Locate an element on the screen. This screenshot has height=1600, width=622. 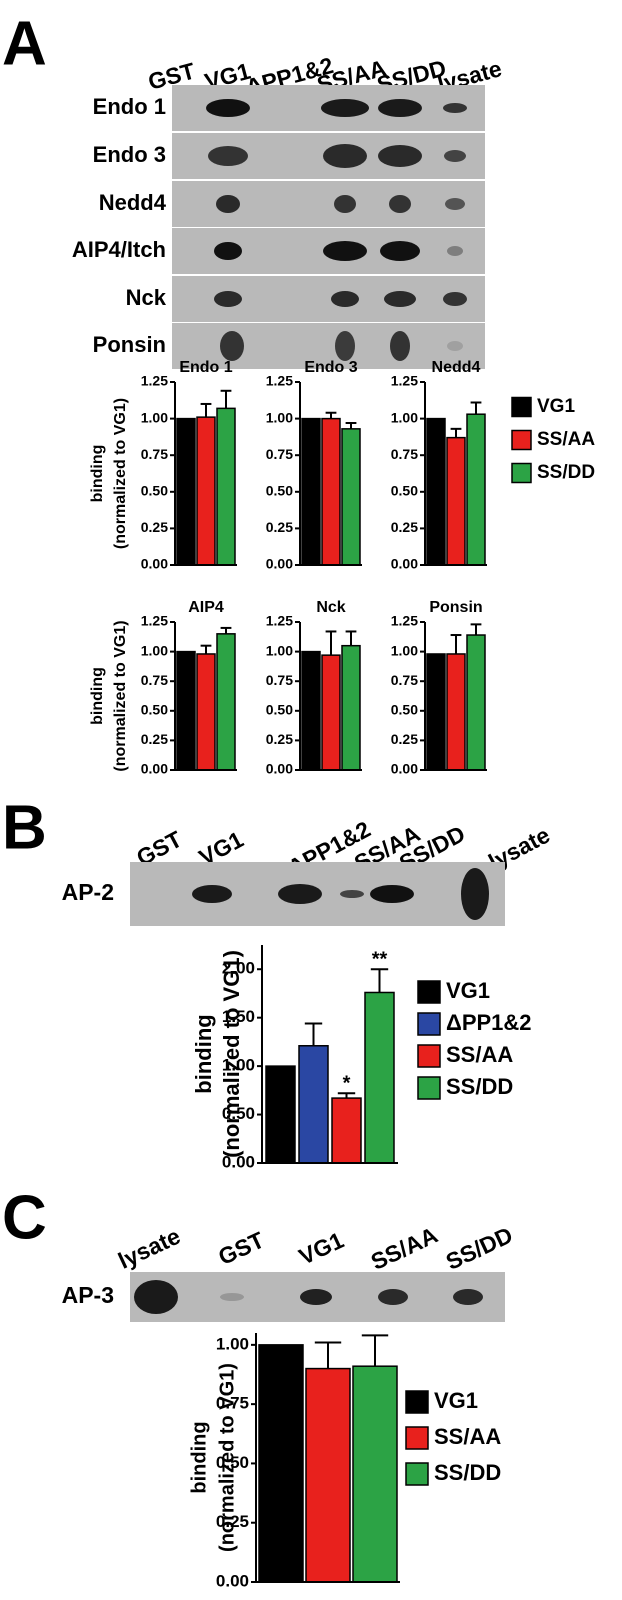
chart-title: Nck is located at coordinates (330, 607).